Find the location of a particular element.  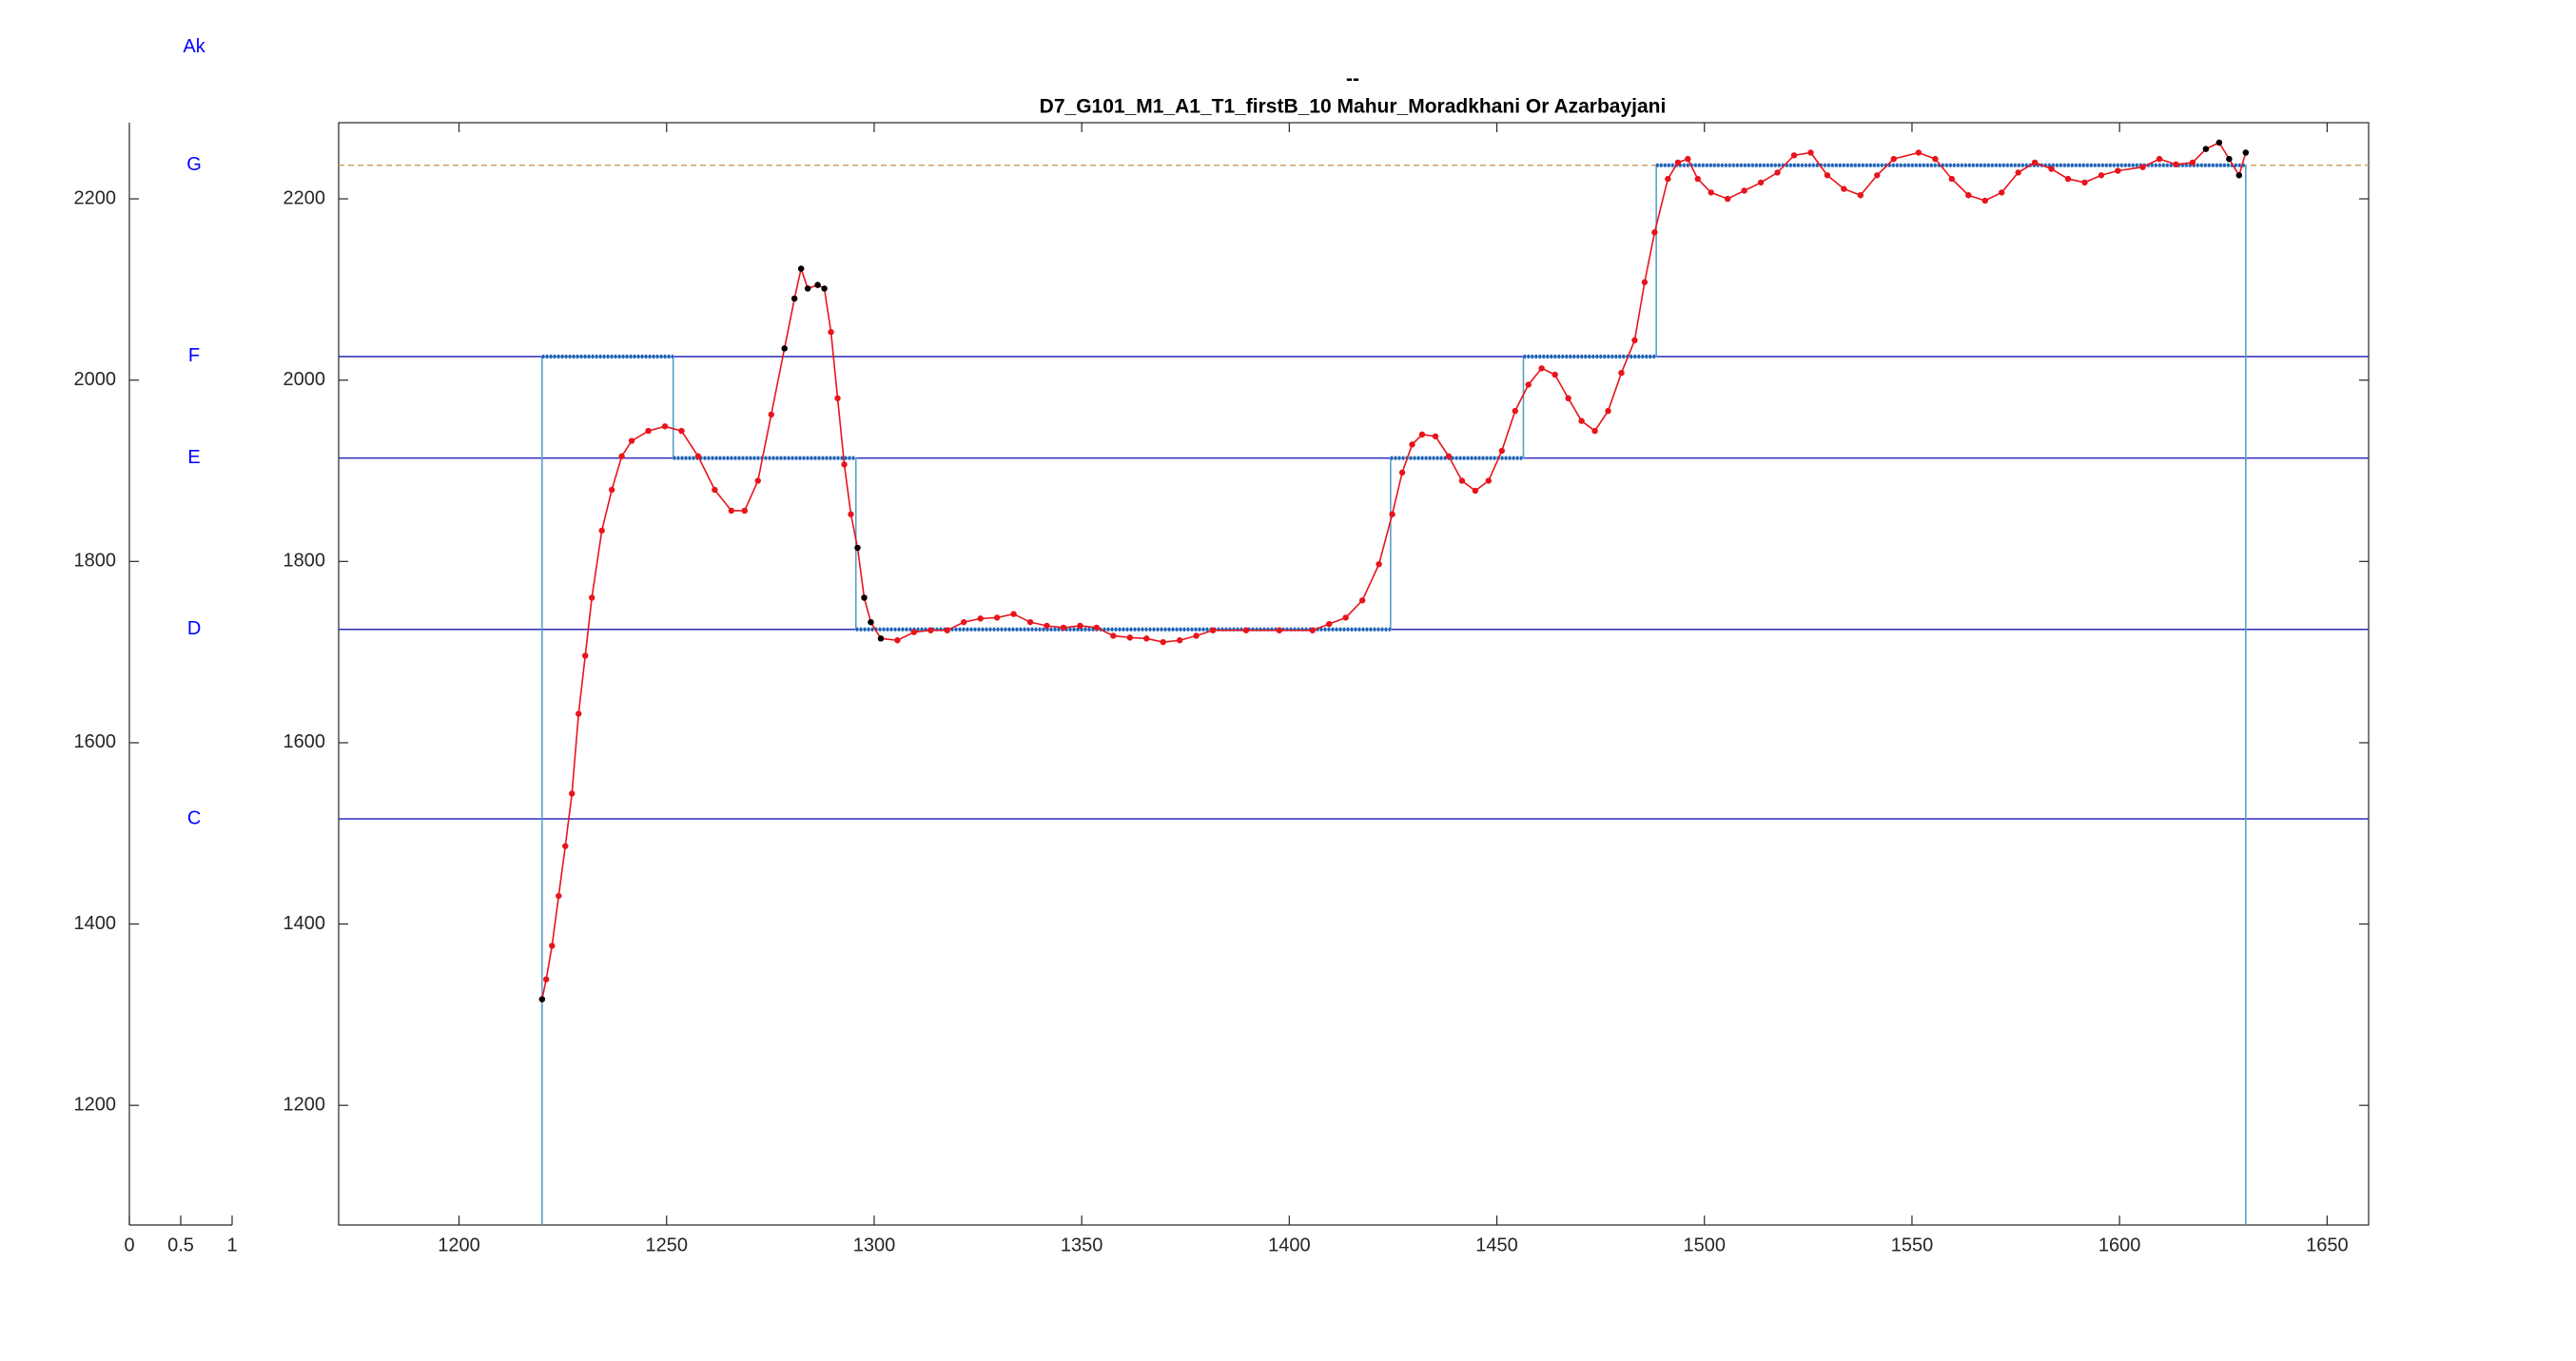

x-tick-label: 1 is located at coordinates (232, 1245).